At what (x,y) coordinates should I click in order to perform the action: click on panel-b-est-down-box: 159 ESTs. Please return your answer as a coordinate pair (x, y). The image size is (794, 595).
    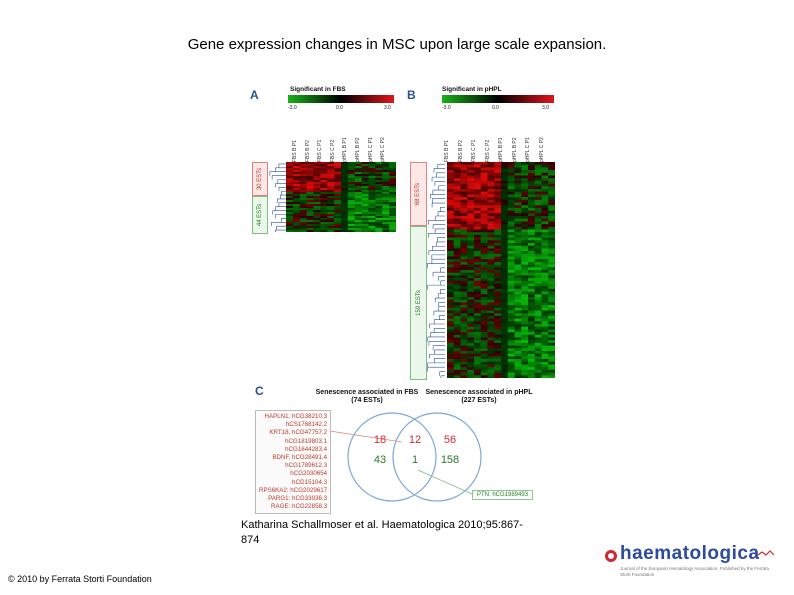
    Looking at the image, I should click on (418, 303).